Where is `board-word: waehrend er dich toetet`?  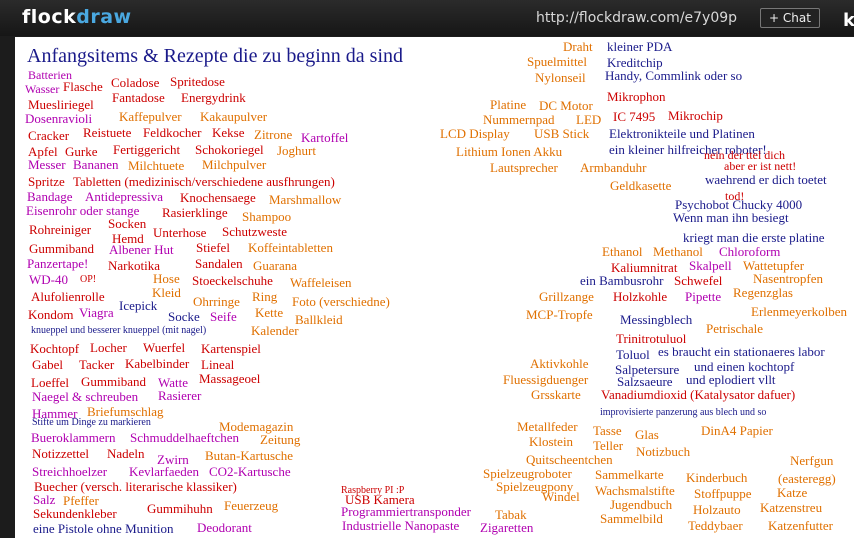 board-word: waehrend er dich toetet is located at coordinates (766, 179).